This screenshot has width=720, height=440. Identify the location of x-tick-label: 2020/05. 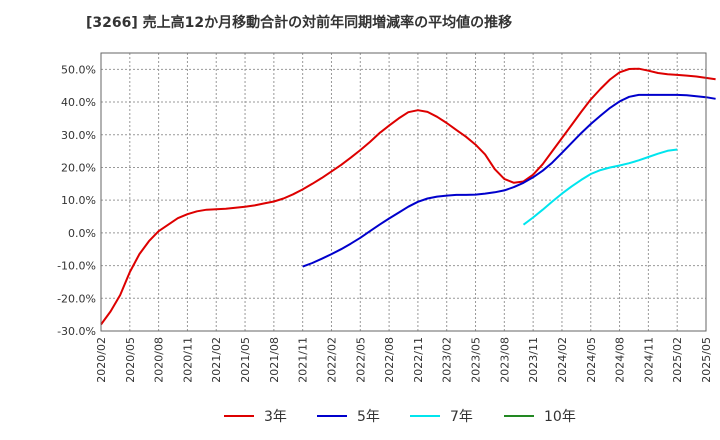
(130, 360).